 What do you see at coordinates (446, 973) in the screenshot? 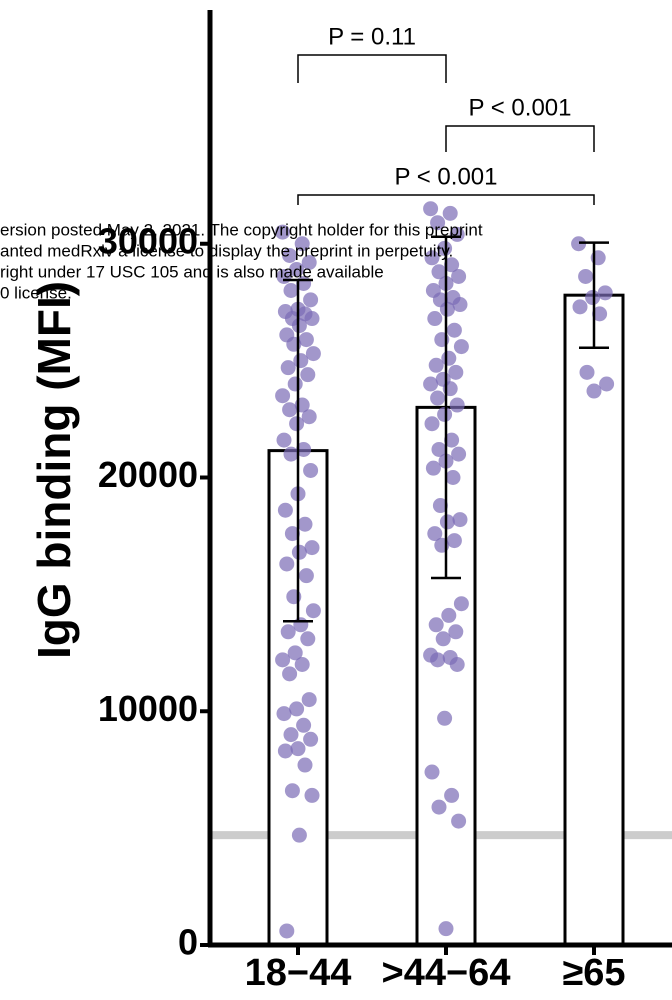
I see `x-tick-label: >44−64` at bounding box center [446, 973].